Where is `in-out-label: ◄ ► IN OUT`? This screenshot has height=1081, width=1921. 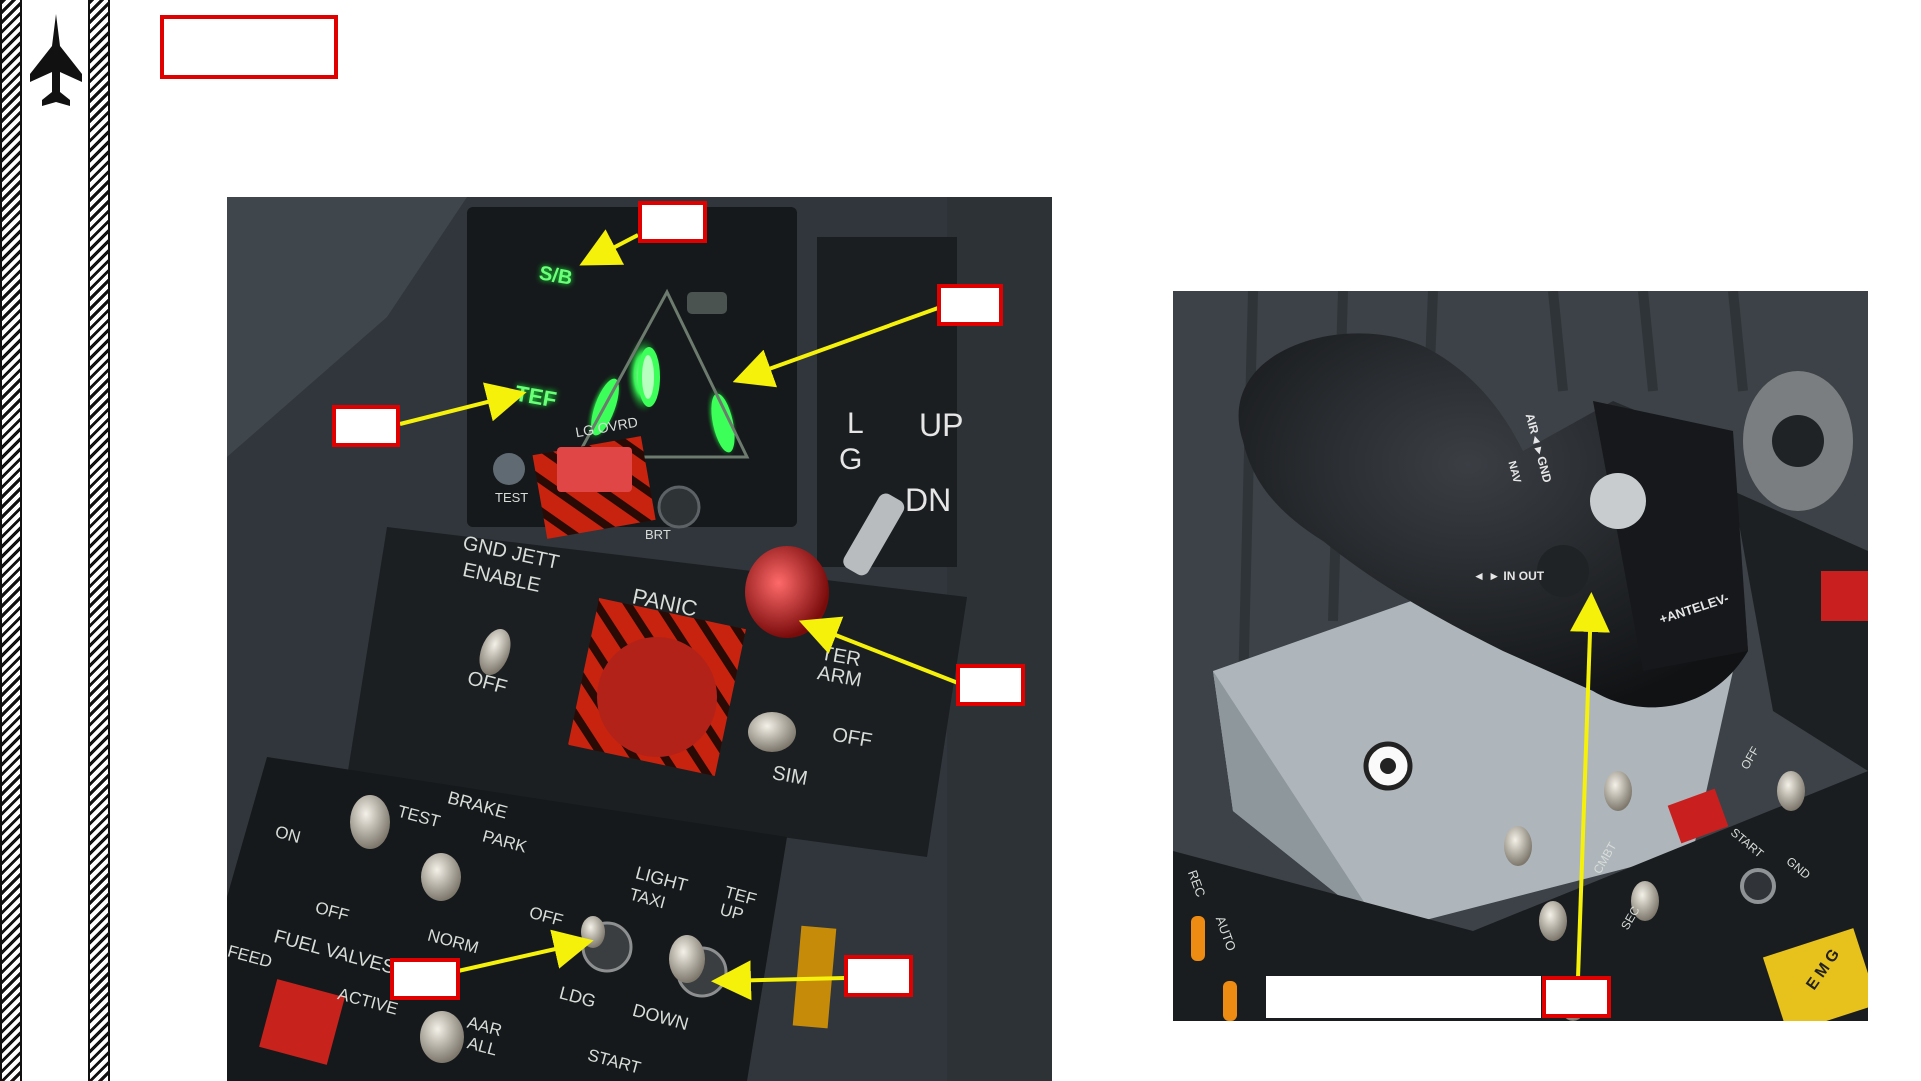 in-out-label: ◄ ► IN OUT is located at coordinates (1509, 576).